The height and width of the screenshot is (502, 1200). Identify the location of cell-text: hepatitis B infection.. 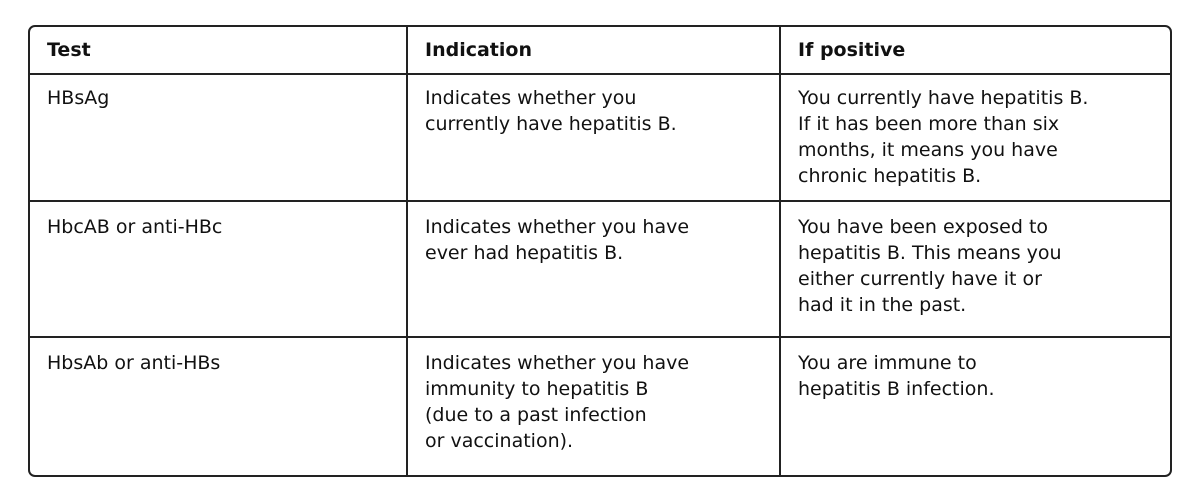
(896, 389).